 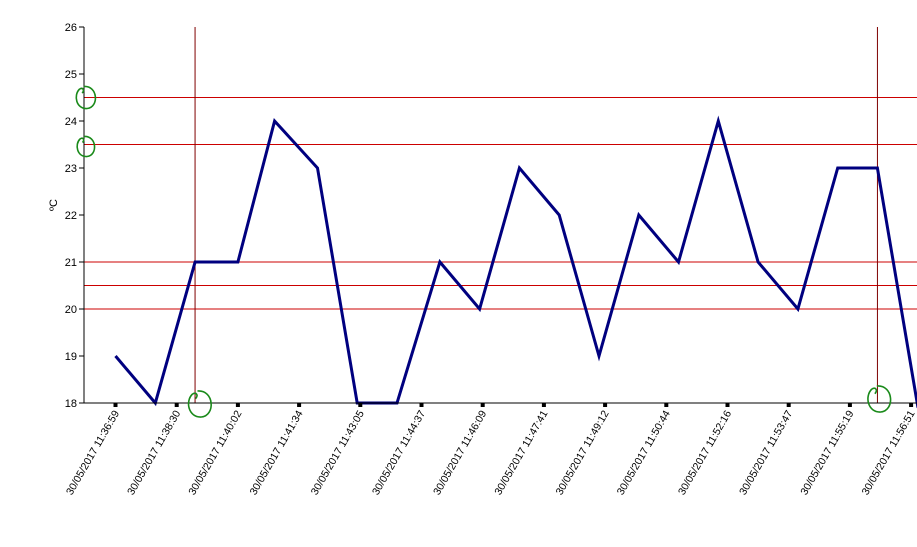 What do you see at coordinates (705, 452) in the screenshot?
I see `x-tick-label: 30/05/2017 11:52:16` at bounding box center [705, 452].